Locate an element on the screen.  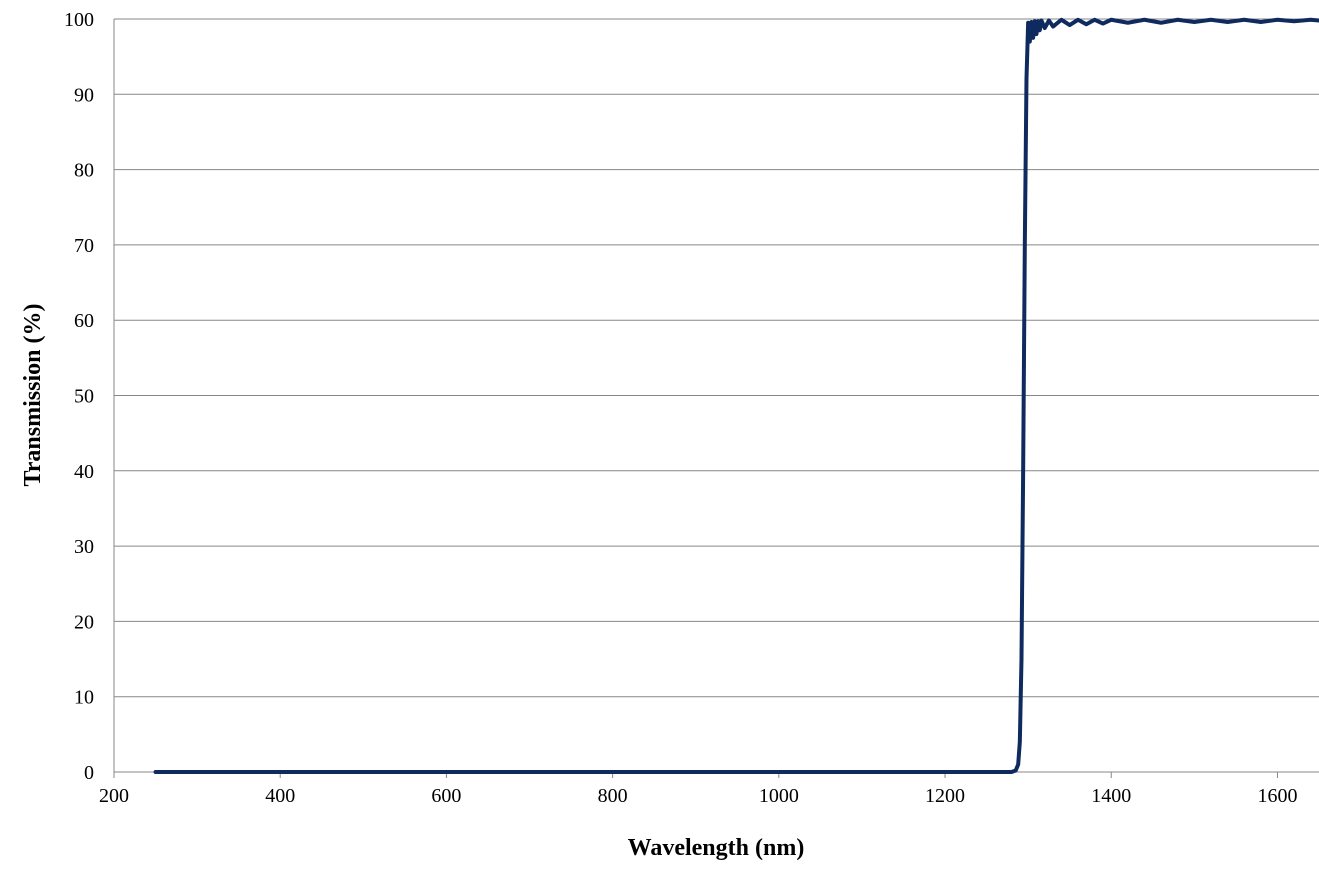
y-tick-label: 10 is located at coordinates (84, 698).